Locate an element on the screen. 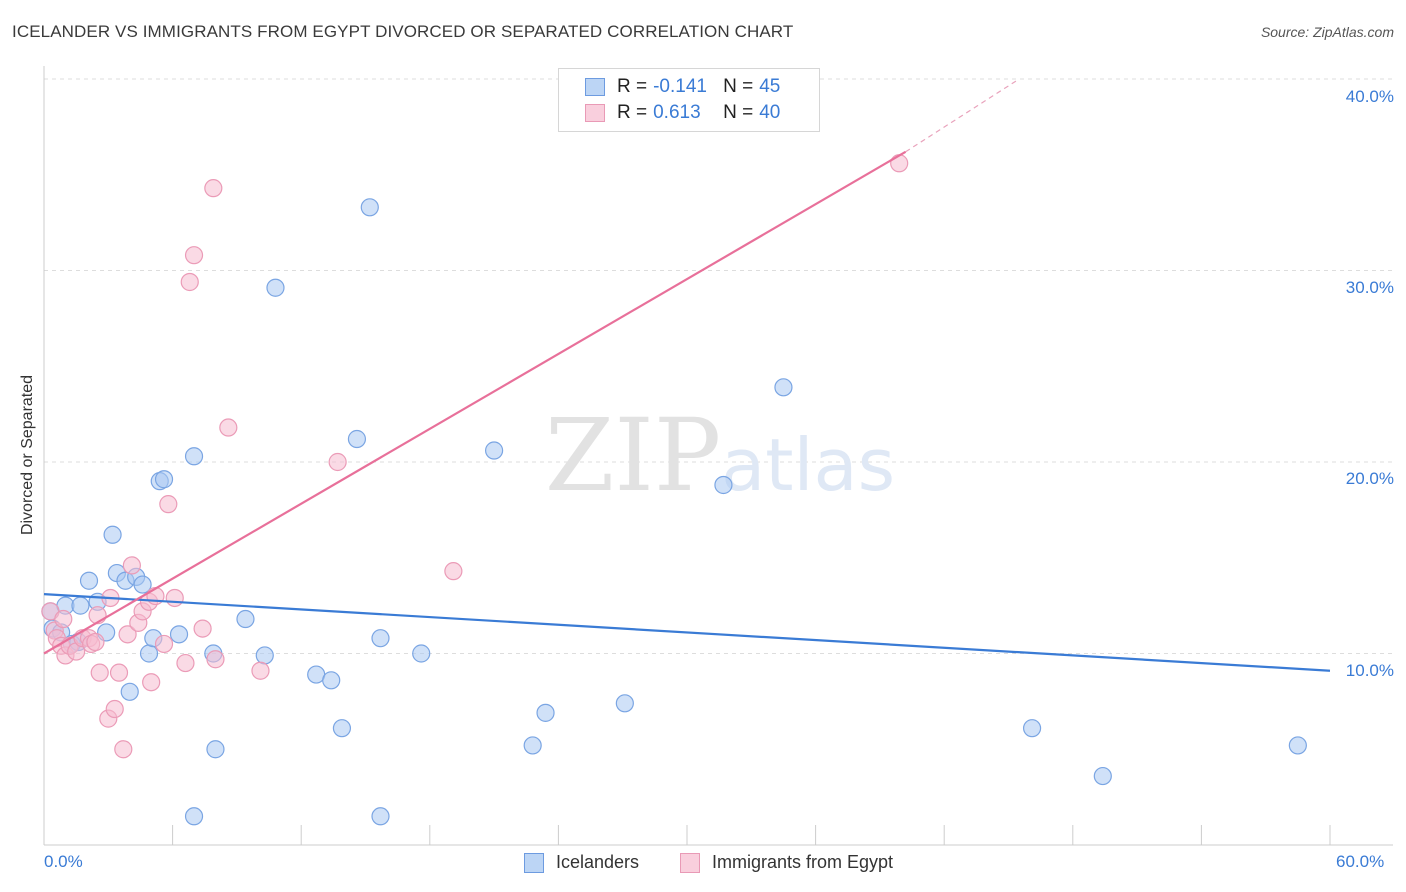 The image size is (1406, 892). x-tick-label: 60.0% is located at coordinates (1360, 861).